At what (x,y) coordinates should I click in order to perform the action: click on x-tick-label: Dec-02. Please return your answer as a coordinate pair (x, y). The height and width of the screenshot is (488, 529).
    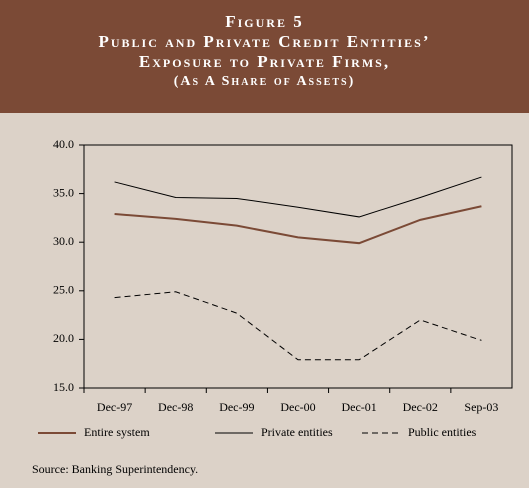
    Looking at the image, I should click on (420, 407).